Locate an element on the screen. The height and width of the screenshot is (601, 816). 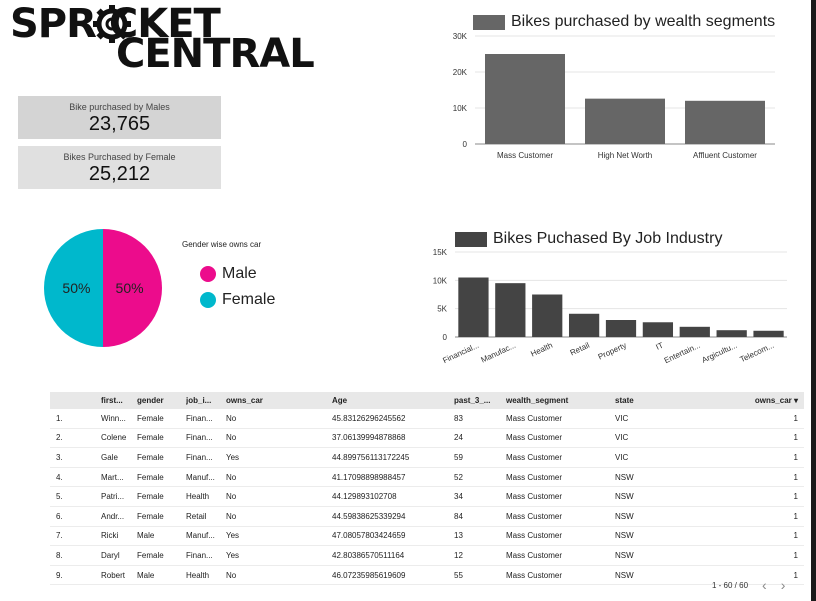
kpi-card-female: Bikes Purchased by Female 25,212 is located at coordinates (119, 167).